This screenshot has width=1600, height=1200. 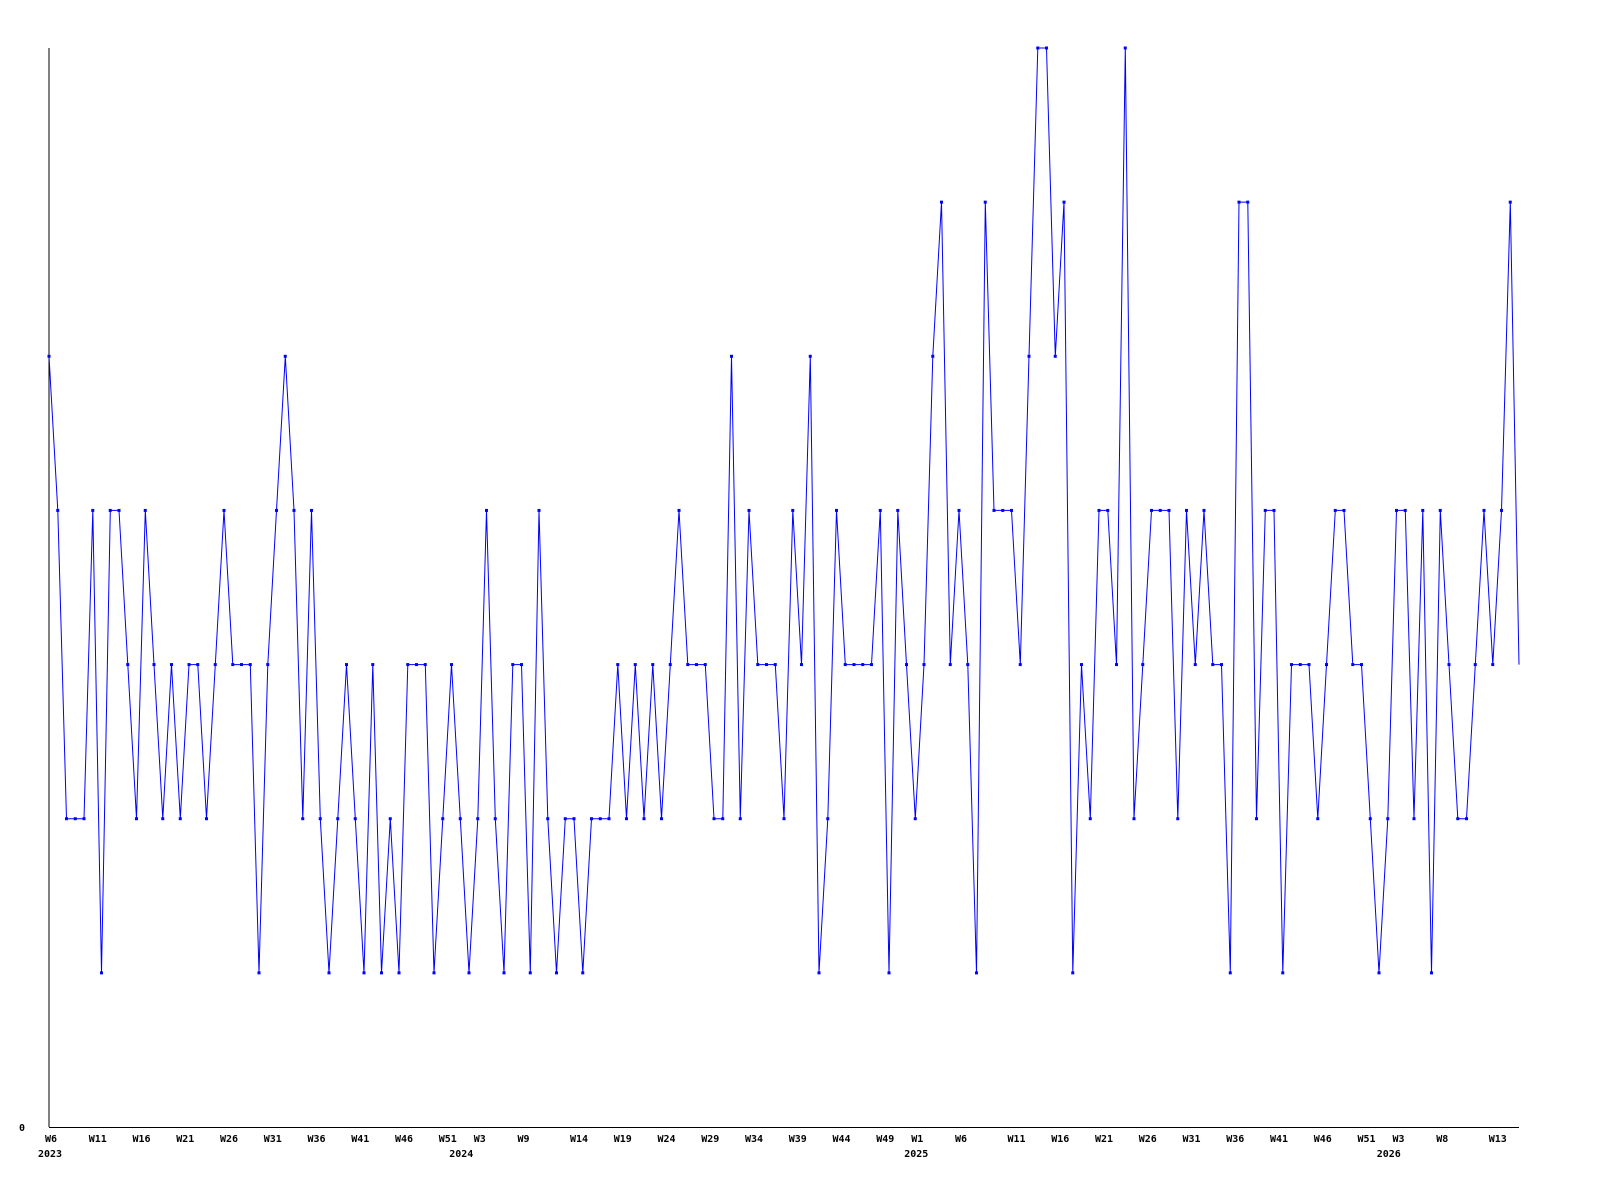 What do you see at coordinates (98, 1139) in the screenshot?
I see `x-tick-label: W11` at bounding box center [98, 1139].